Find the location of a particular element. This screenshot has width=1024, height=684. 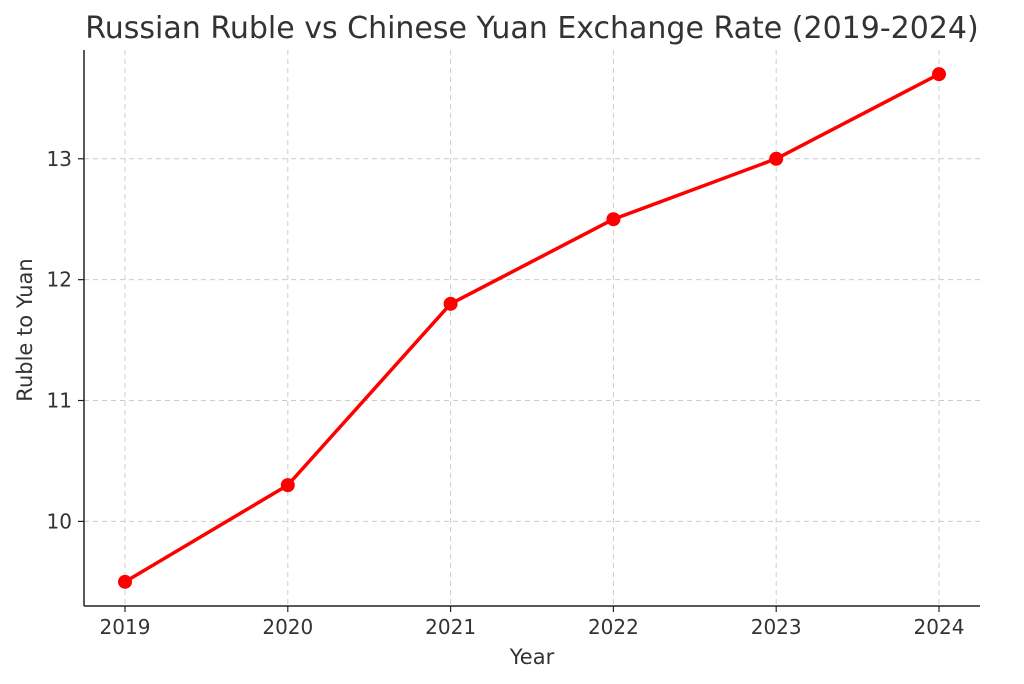

y-tick-label: 10 is located at coordinates (59, 521).